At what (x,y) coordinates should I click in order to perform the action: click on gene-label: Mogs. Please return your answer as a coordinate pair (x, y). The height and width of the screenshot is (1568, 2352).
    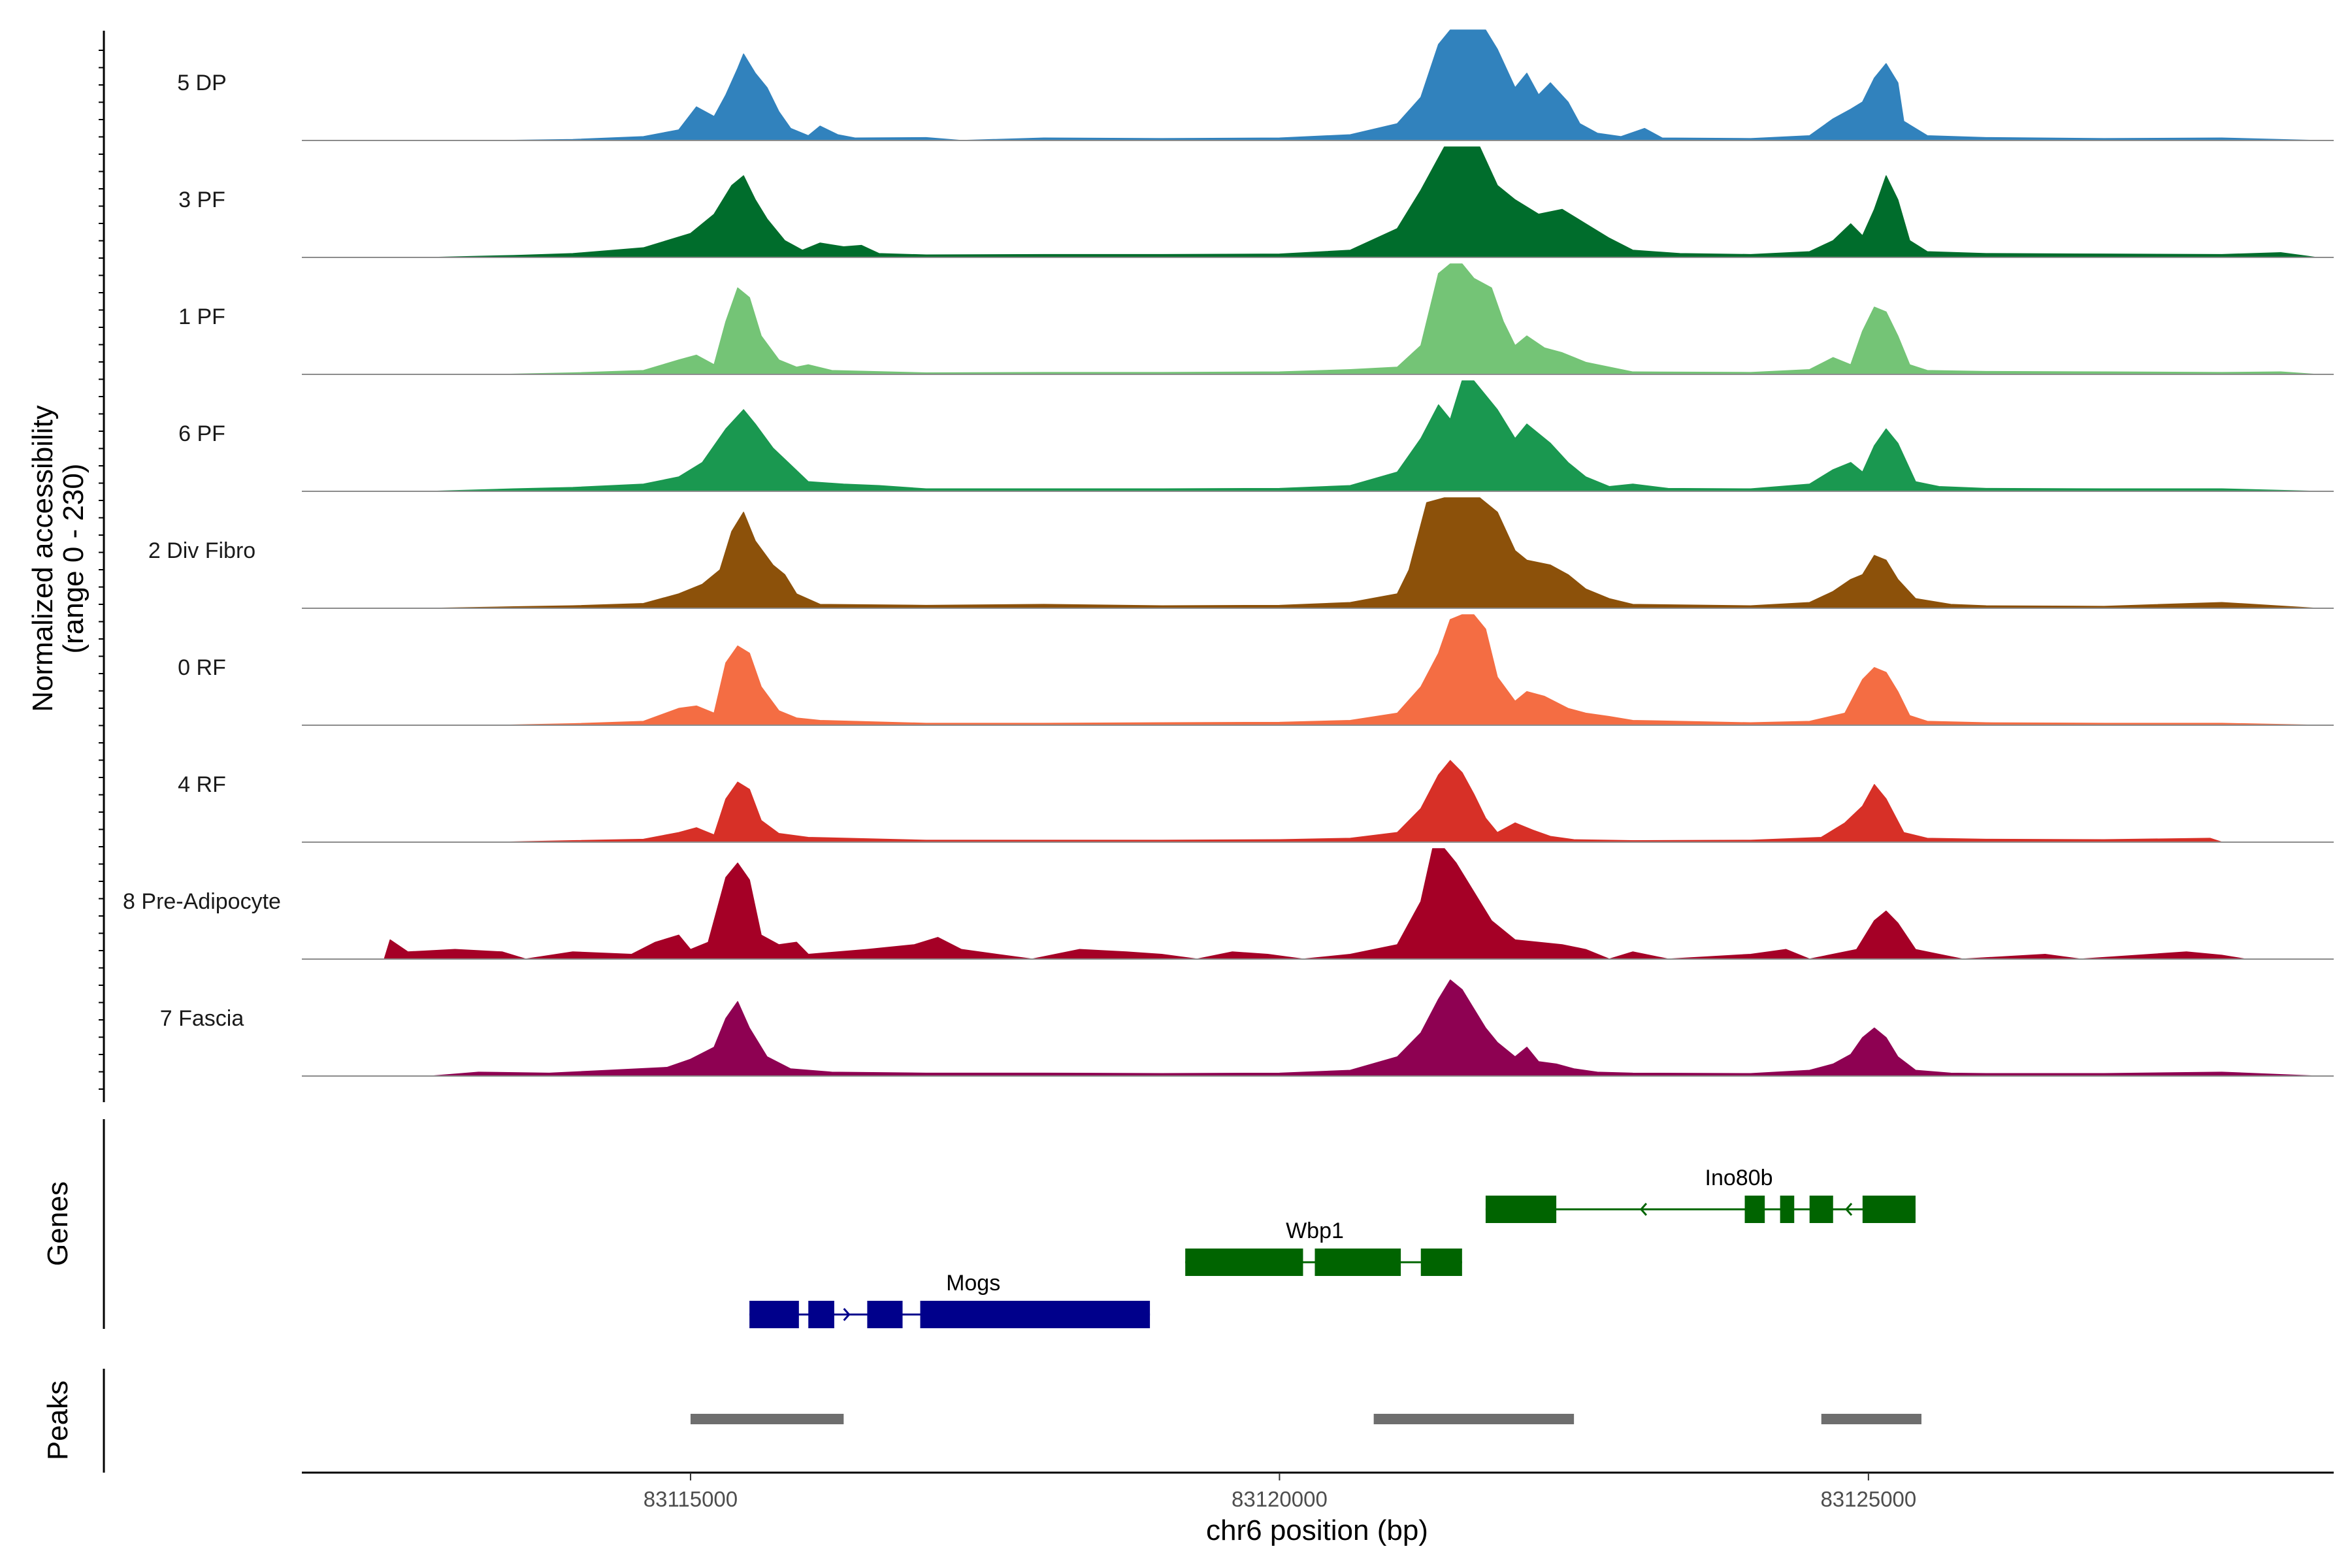
    Looking at the image, I should click on (973, 1283).